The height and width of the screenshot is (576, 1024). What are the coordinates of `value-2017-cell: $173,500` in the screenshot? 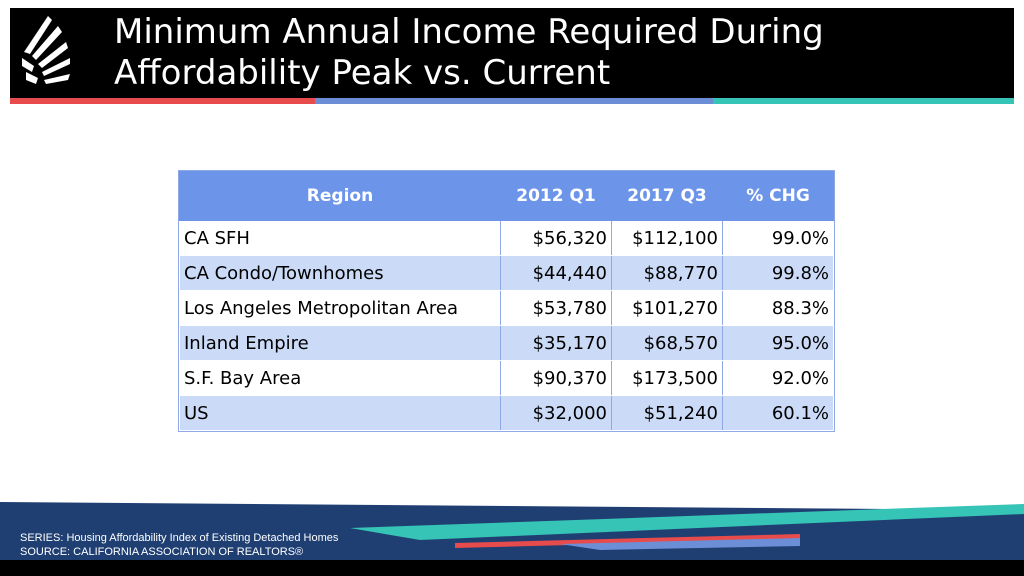 It's located at (667, 378).